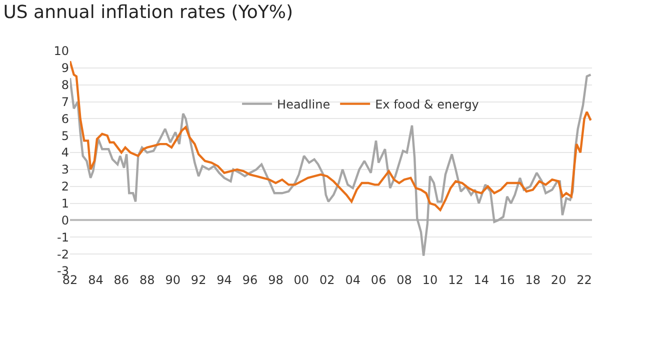 The width and height of the screenshot is (647, 346). I want to click on y-tick-label: 10, so click(61, 51).